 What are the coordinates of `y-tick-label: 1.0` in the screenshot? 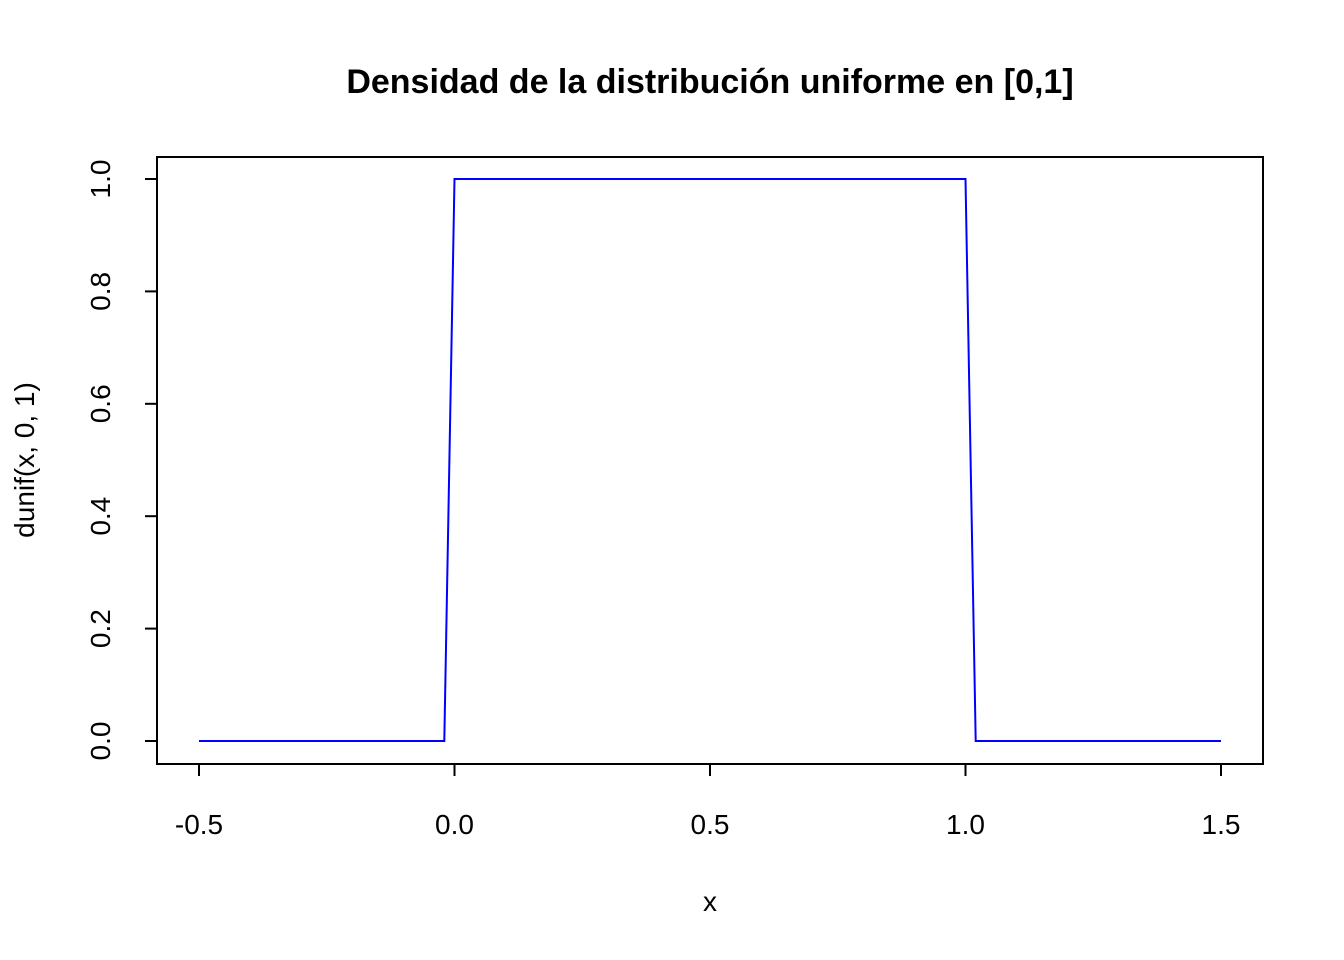 It's located at (100, 179).